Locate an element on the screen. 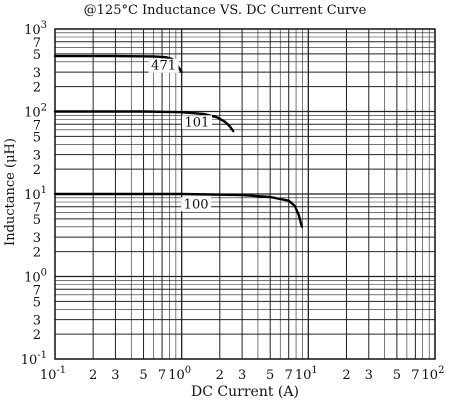 The height and width of the screenshot is (404, 450). series-label-101: 101 is located at coordinates (197, 122).